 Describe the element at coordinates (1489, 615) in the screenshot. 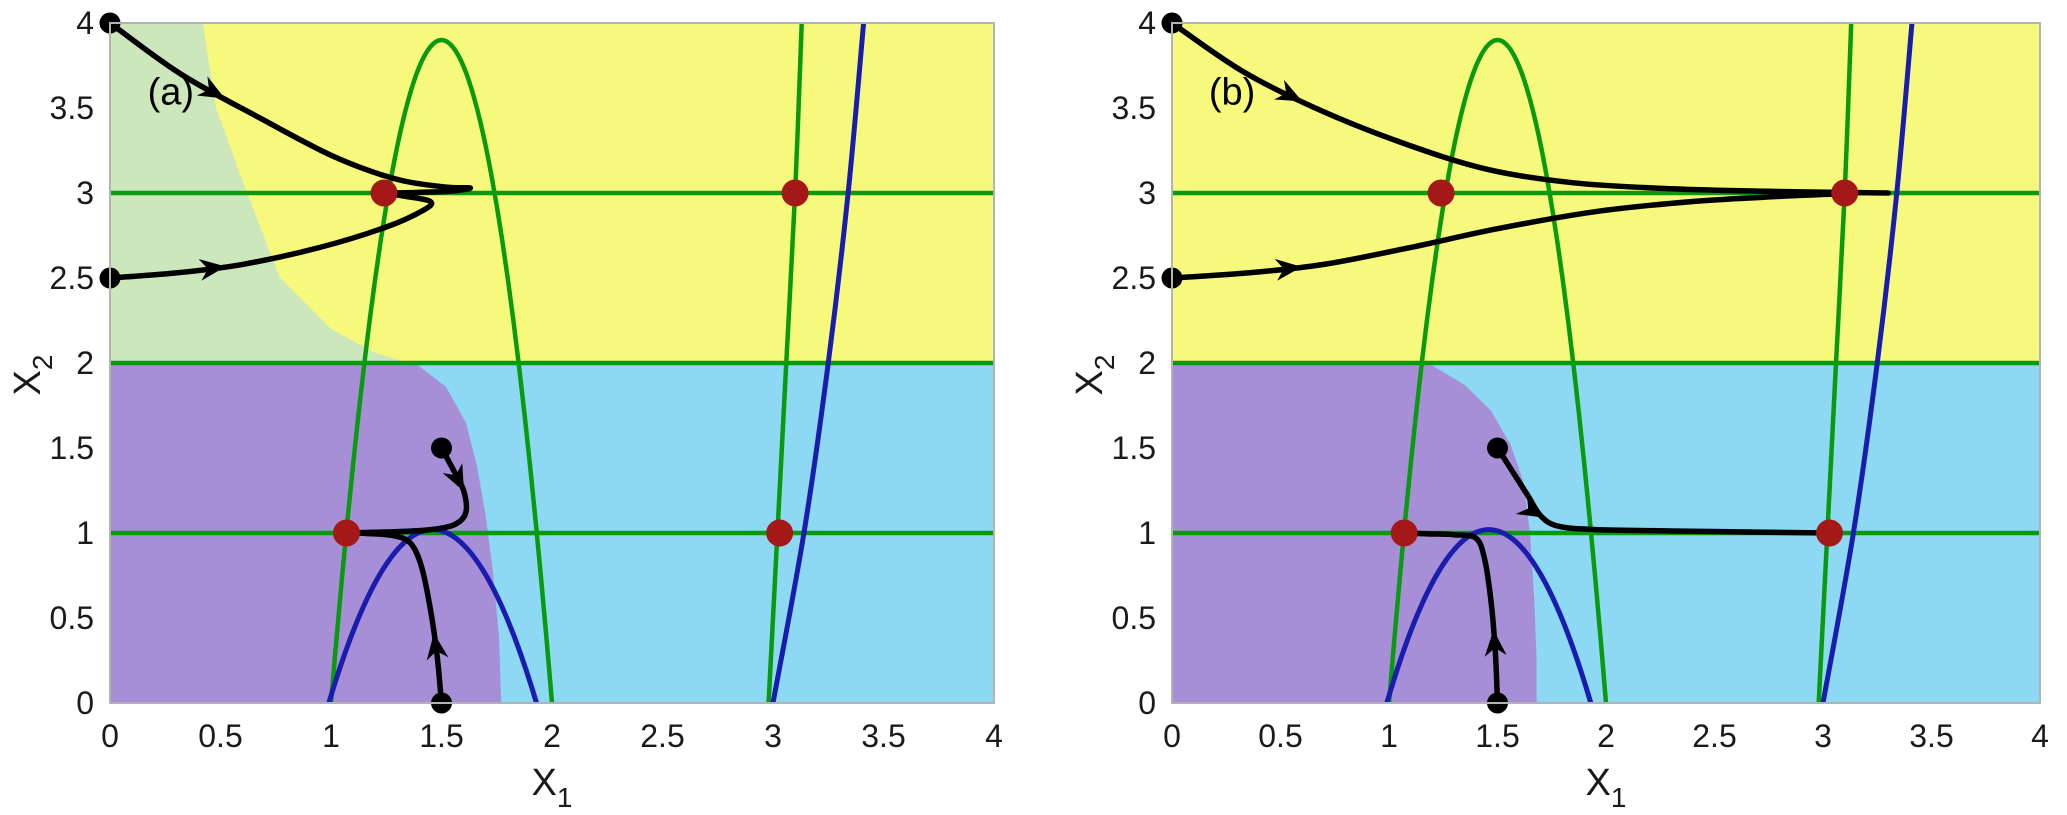

I see `blue-nullcline-parabola` at that location.